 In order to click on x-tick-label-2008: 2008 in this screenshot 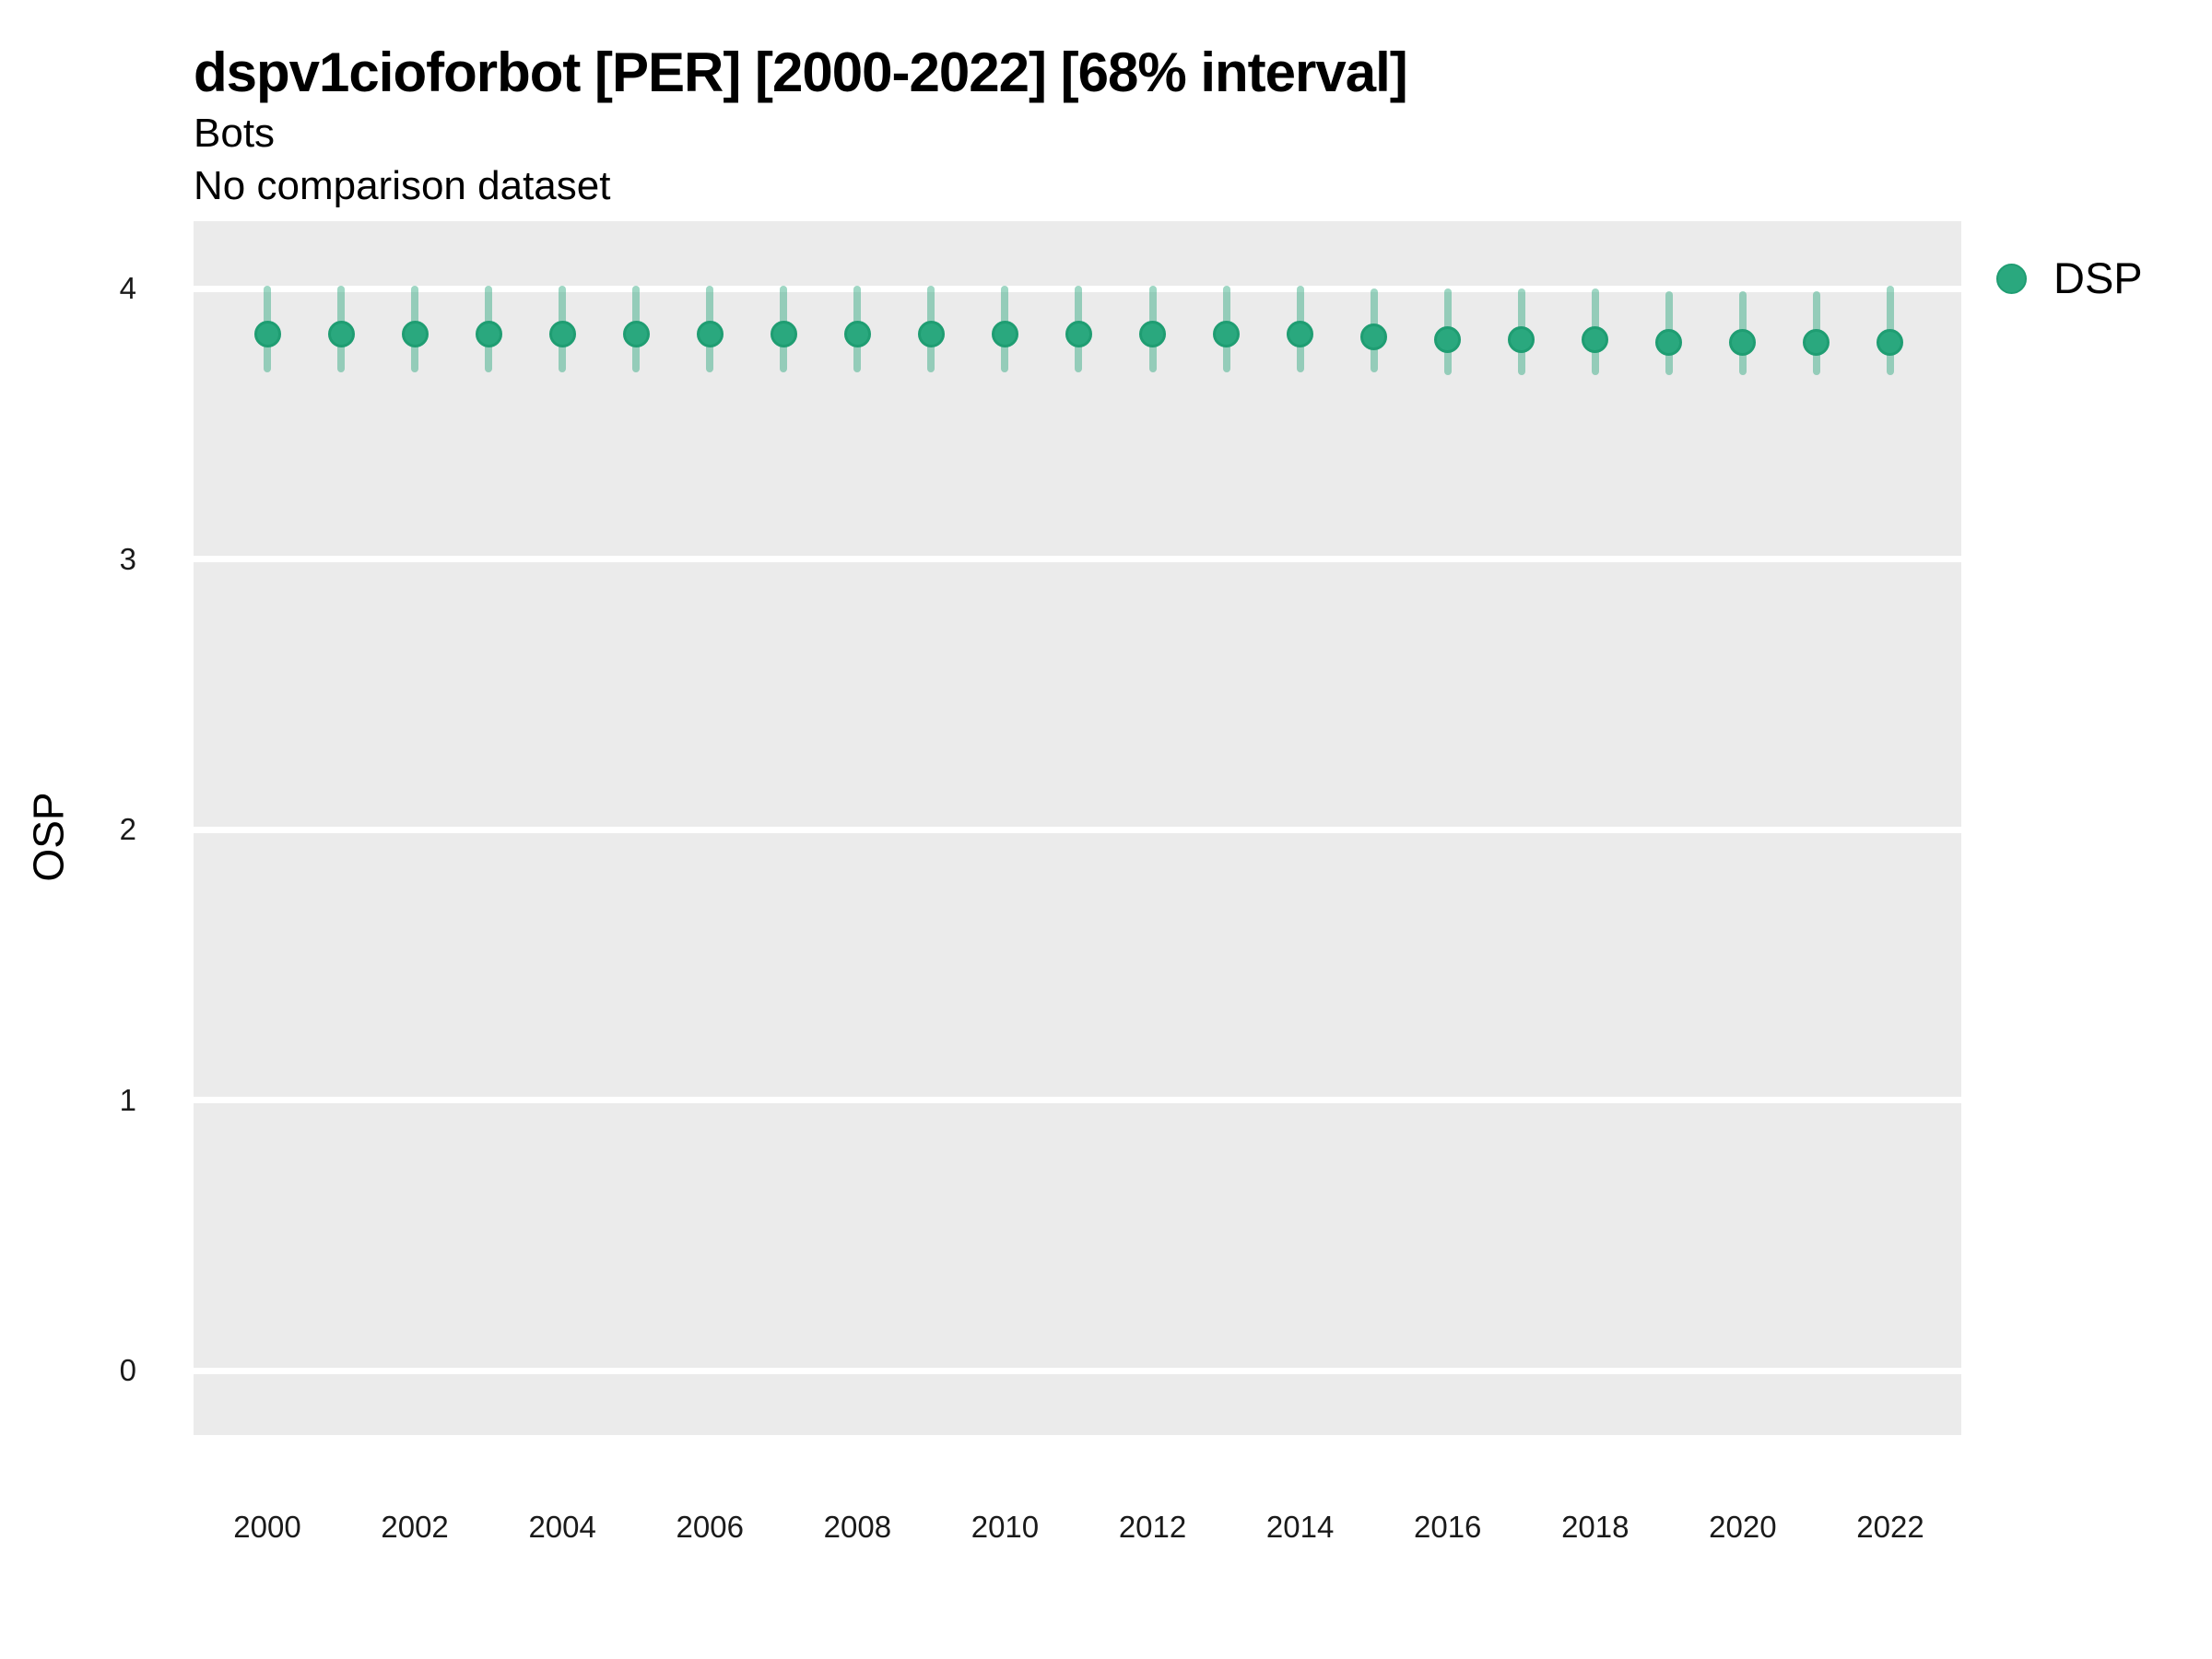, I will do `click(857, 1527)`.